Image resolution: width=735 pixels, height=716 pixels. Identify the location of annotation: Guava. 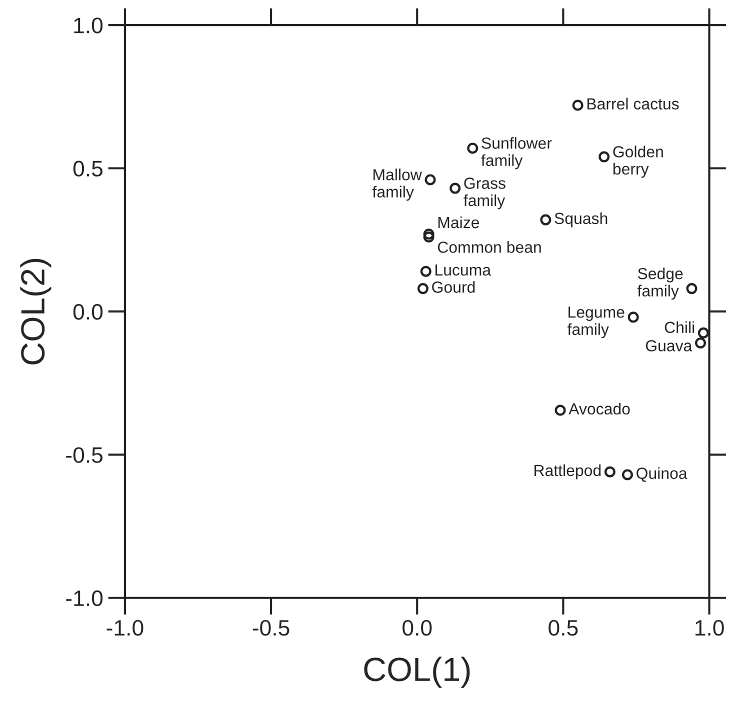
(669, 346).